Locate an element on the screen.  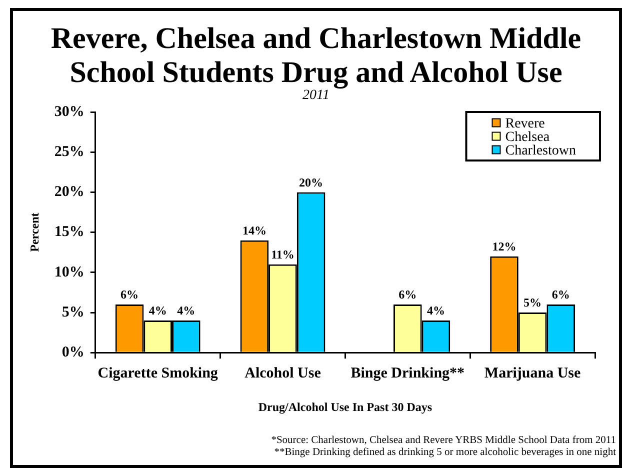
legend-label: Charlestown is located at coordinates (540, 150).